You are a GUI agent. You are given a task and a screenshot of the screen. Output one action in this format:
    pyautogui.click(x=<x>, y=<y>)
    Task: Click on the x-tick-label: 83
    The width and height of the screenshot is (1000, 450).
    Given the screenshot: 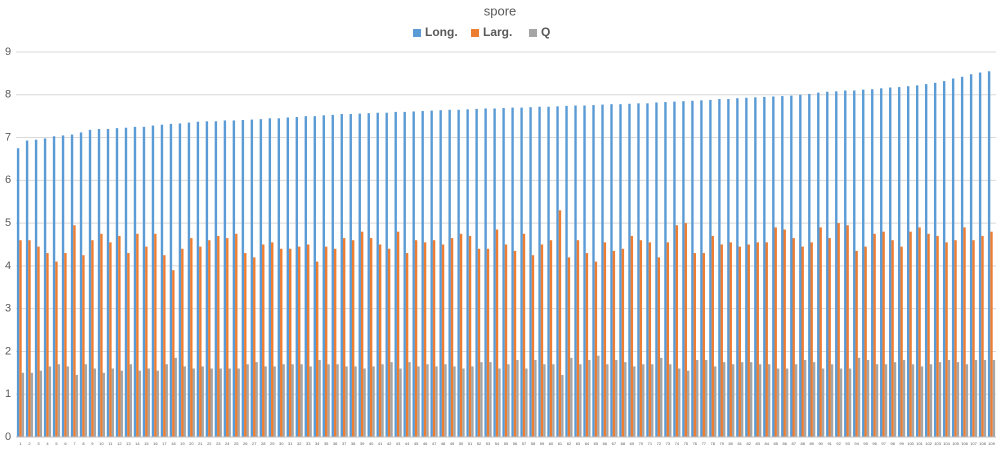 What is the action you would take?
    pyautogui.click(x=758, y=443)
    